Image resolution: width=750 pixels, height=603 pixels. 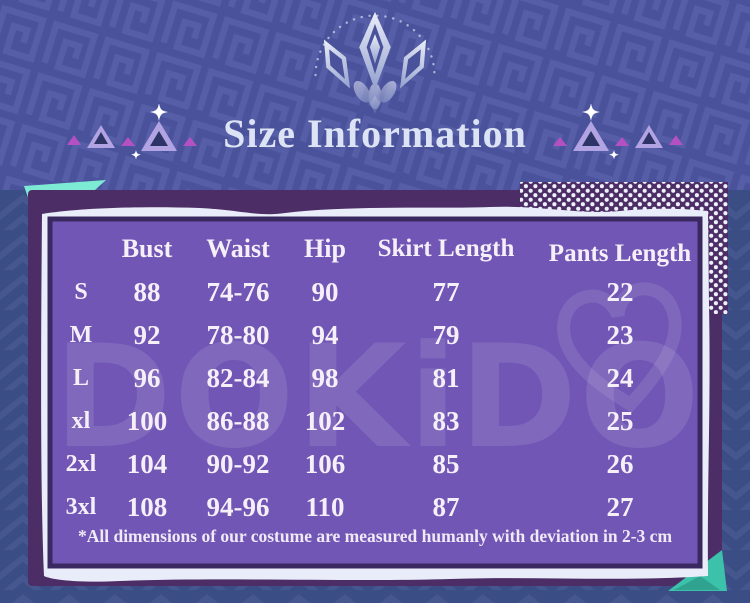 What do you see at coordinates (147, 421) in the screenshot?
I see `table-cell: 100` at bounding box center [147, 421].